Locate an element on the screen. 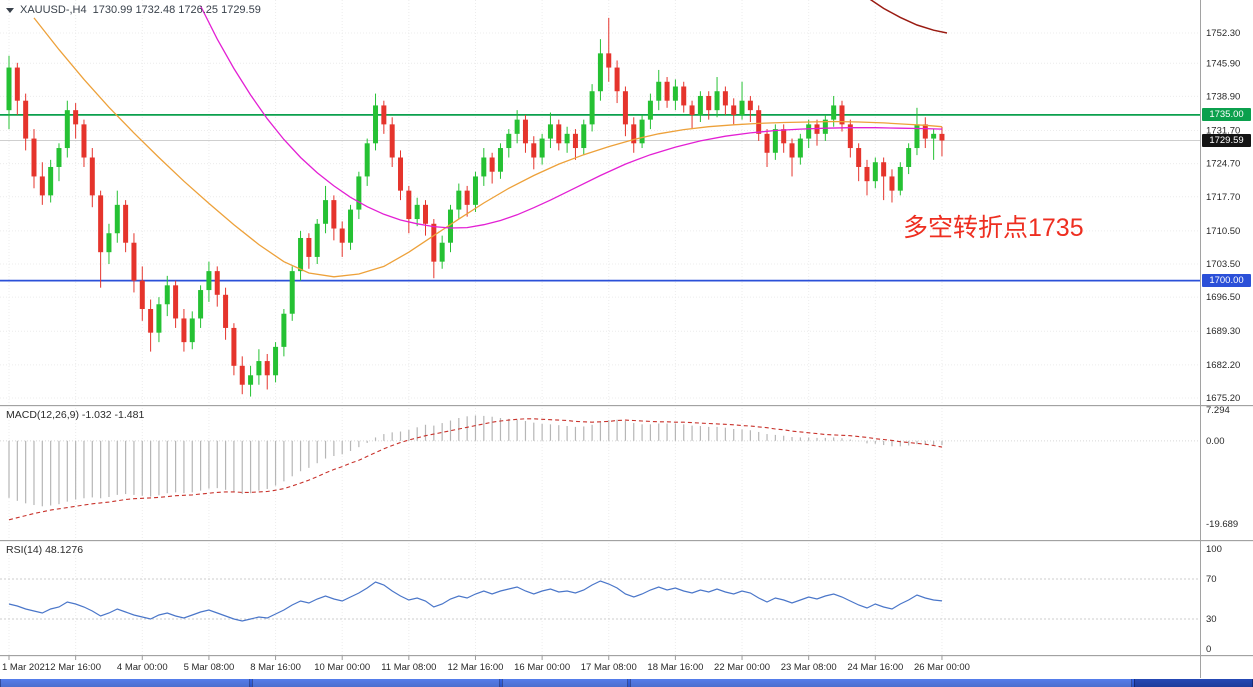 Image resolution: width=1253 pixels, height=687 pixels. time-axis-label: 1 Mar 2021 is located at coordinates (26, 667).